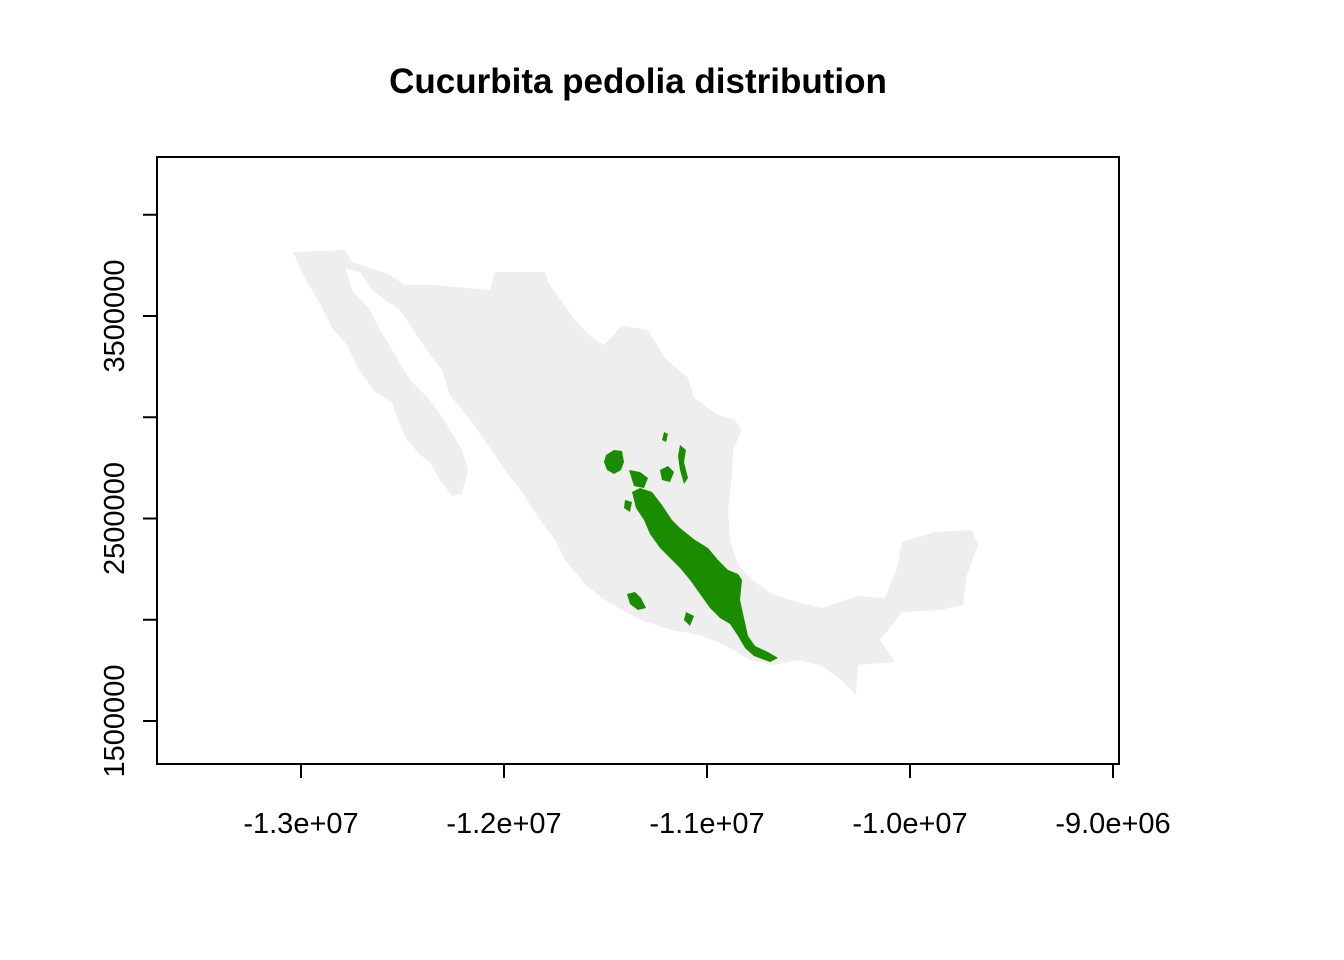 Image resolution: width=1344 pixels, height=960 pixels. I want to click on x-axis: -1.3e+07 -1.2e+07 -1.1e+07 -1.0e+07 -9.0e+06, so click(707, 802).